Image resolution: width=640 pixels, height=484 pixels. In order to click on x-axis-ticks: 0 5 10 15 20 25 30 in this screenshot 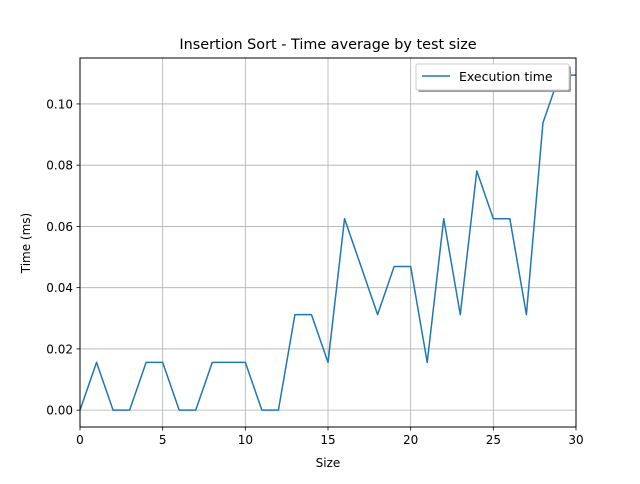, I will do `click(330, 437)`.